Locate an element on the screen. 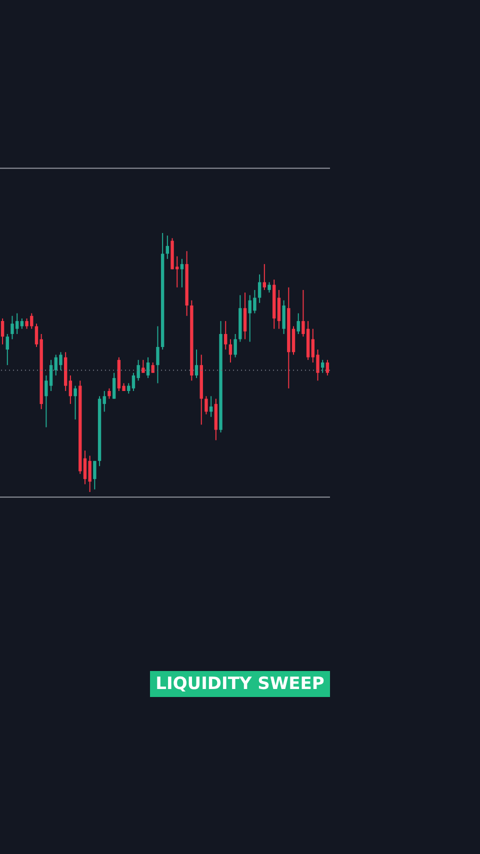  text: LIQUIDITY SWEEP is located at coordinates (240, 684).